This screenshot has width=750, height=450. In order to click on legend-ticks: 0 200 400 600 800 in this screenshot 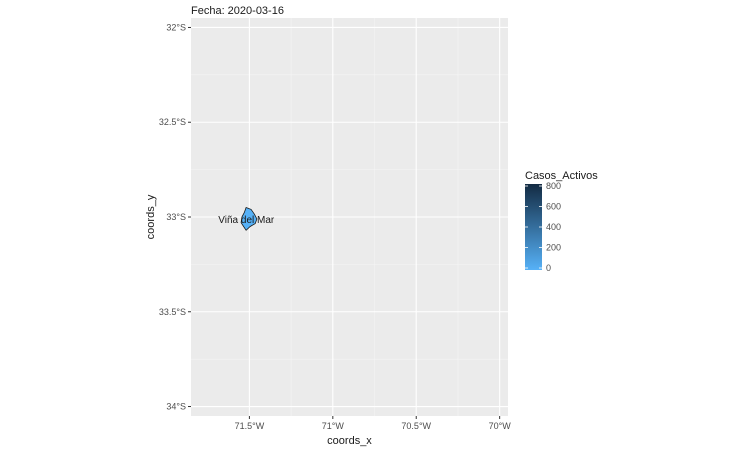, I will do `click(543, 227)`.